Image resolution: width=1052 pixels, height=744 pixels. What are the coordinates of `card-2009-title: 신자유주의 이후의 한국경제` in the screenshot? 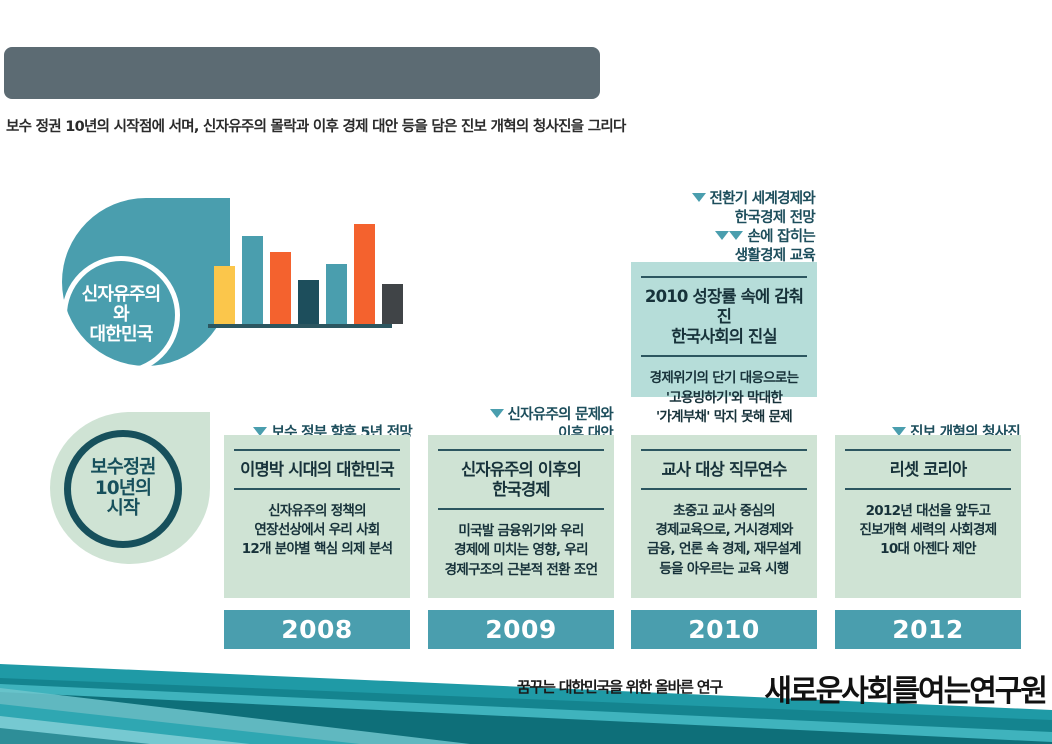 It's located at (521, 480).